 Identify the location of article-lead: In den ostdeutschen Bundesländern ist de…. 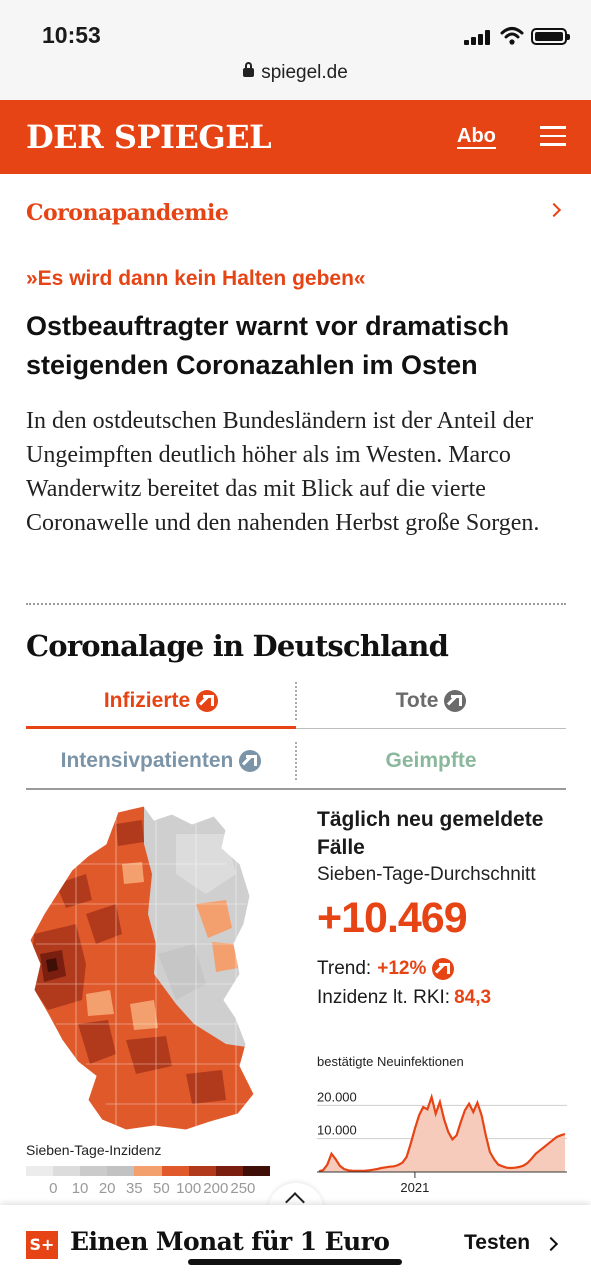
(283, 472).